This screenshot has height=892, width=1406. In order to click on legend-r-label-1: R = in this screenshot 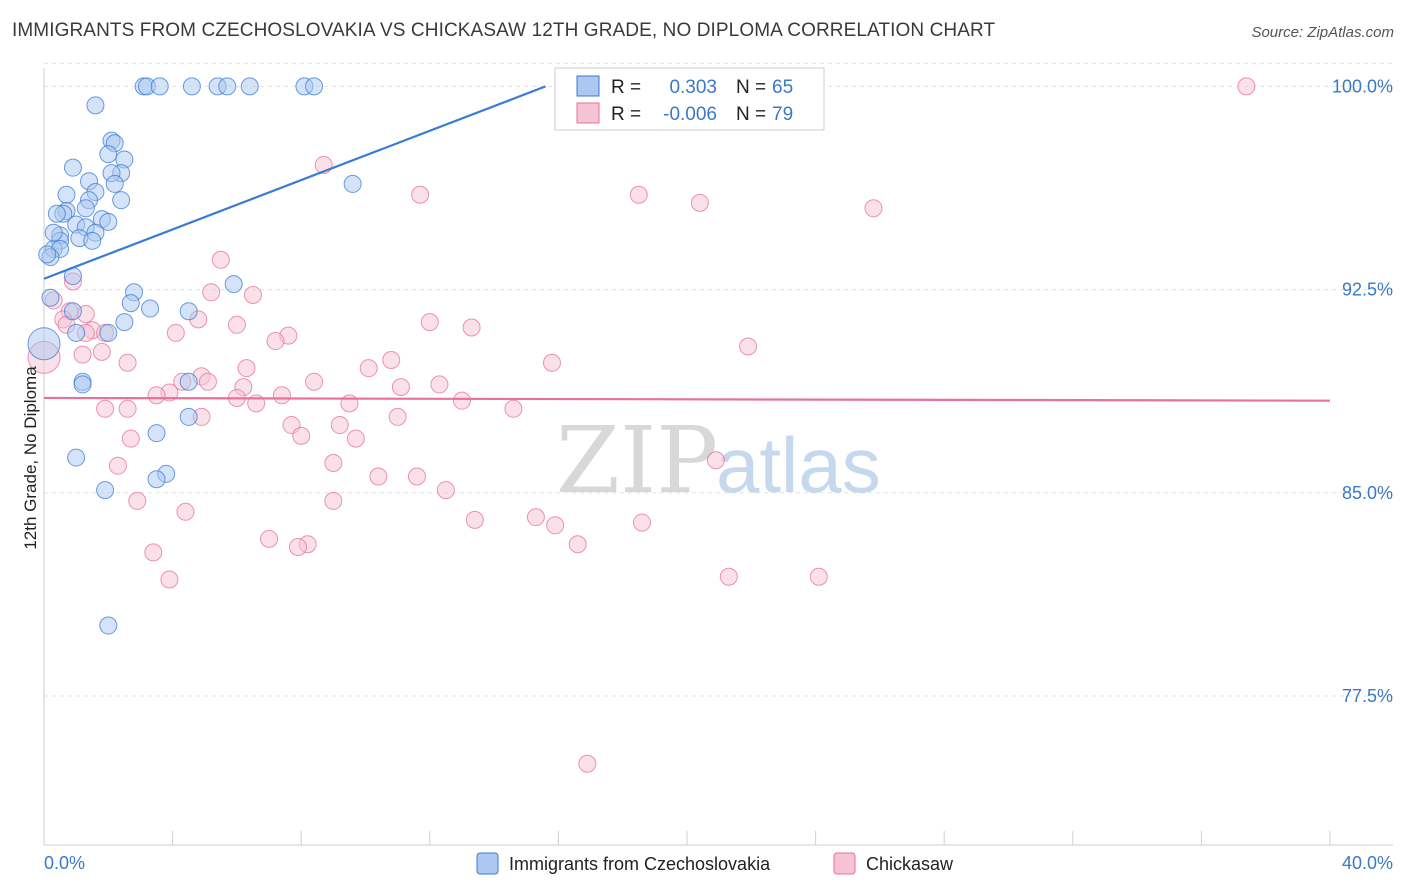, I will do `click(626, 87)`.